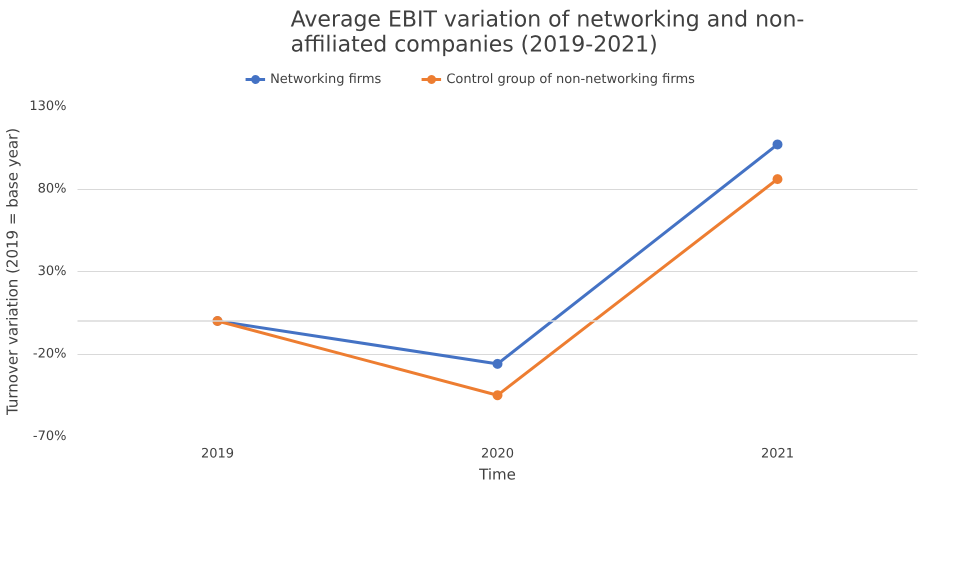  Describe the element at coordinates (12, 272) in the screenshot. I see `y-axis-title: Turnover variation (2019 = base year)` at that location.